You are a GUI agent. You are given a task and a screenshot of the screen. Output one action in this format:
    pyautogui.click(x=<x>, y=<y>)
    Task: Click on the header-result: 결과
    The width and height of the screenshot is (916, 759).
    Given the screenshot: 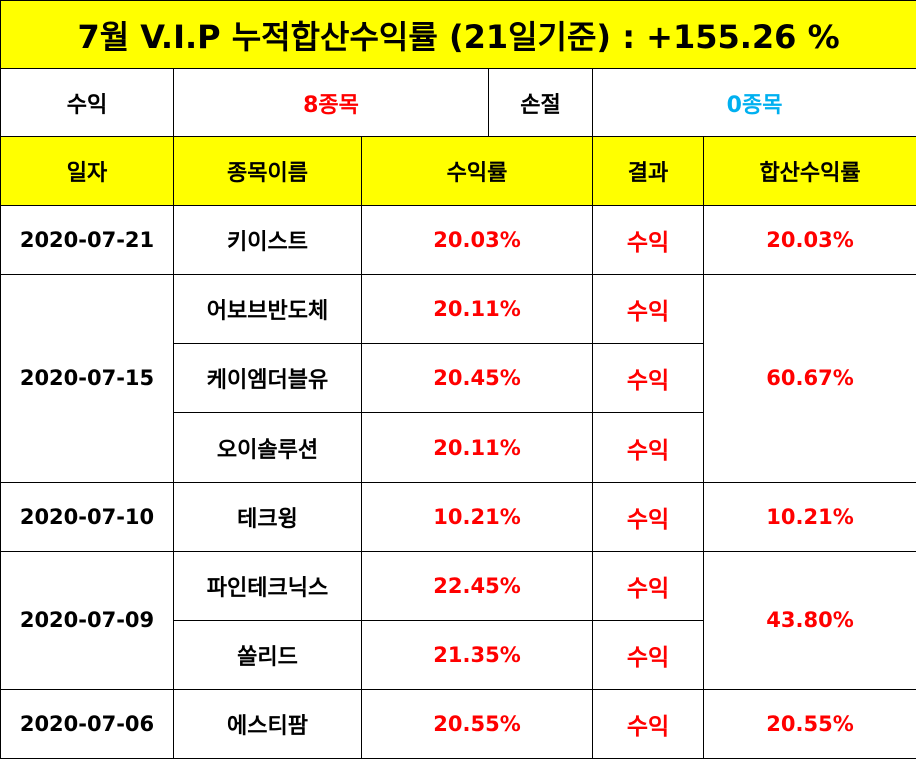 What is the action you would take?
    pyautogui.click(x=648, y=171)
    